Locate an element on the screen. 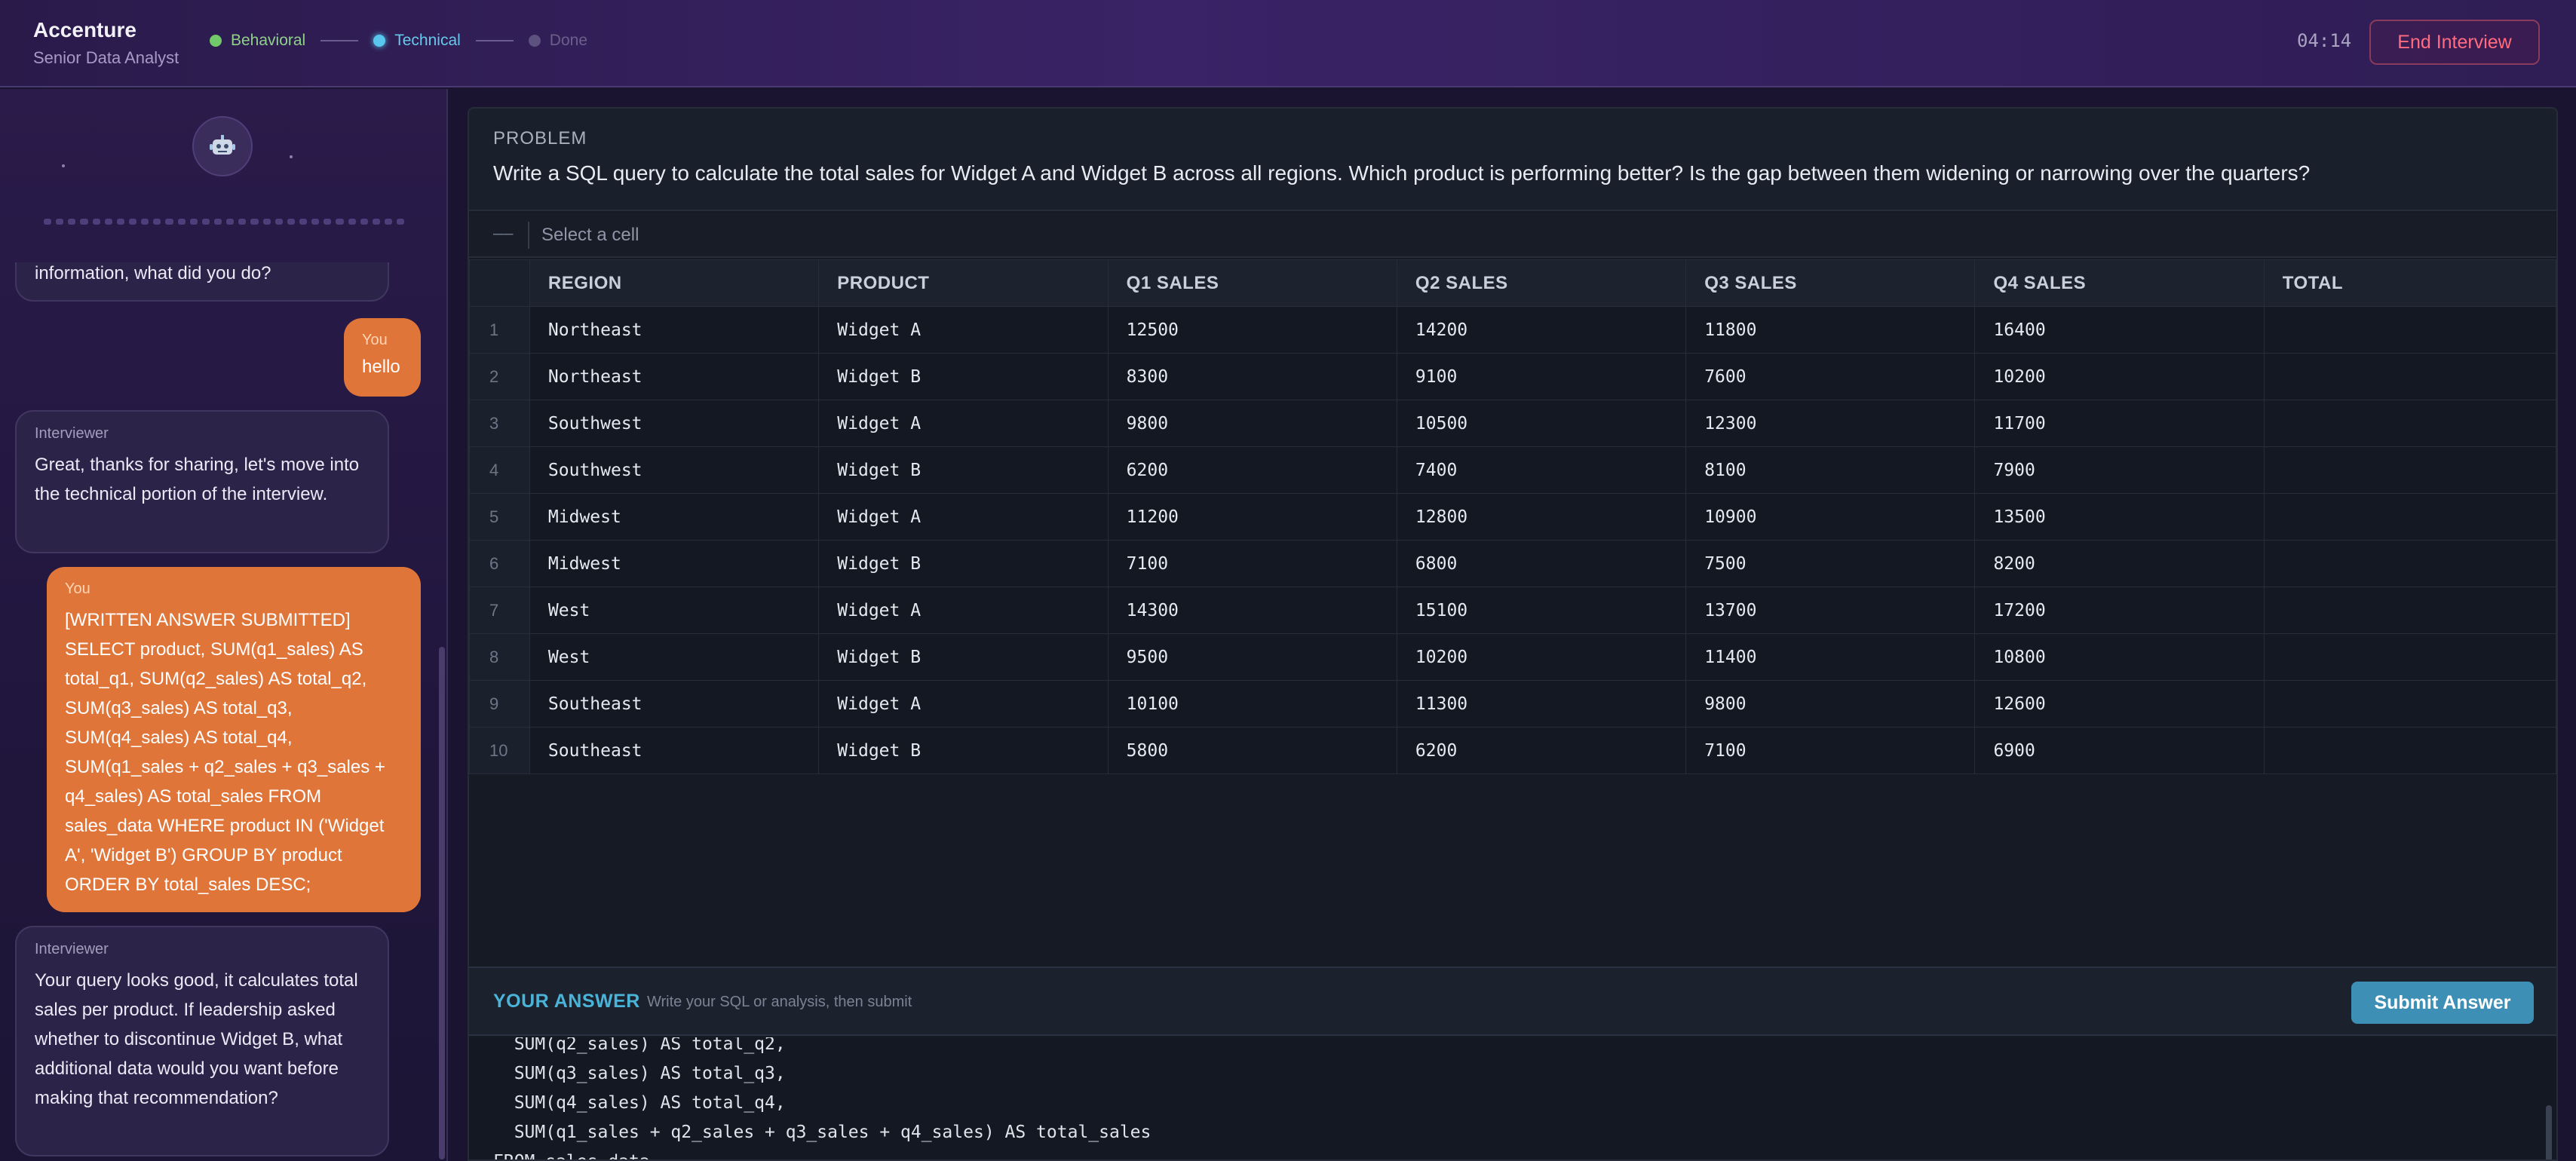 The height and width of the screenshot is (1161, 2576). table-cell: 11800 is located at coordinates (1830, 330).